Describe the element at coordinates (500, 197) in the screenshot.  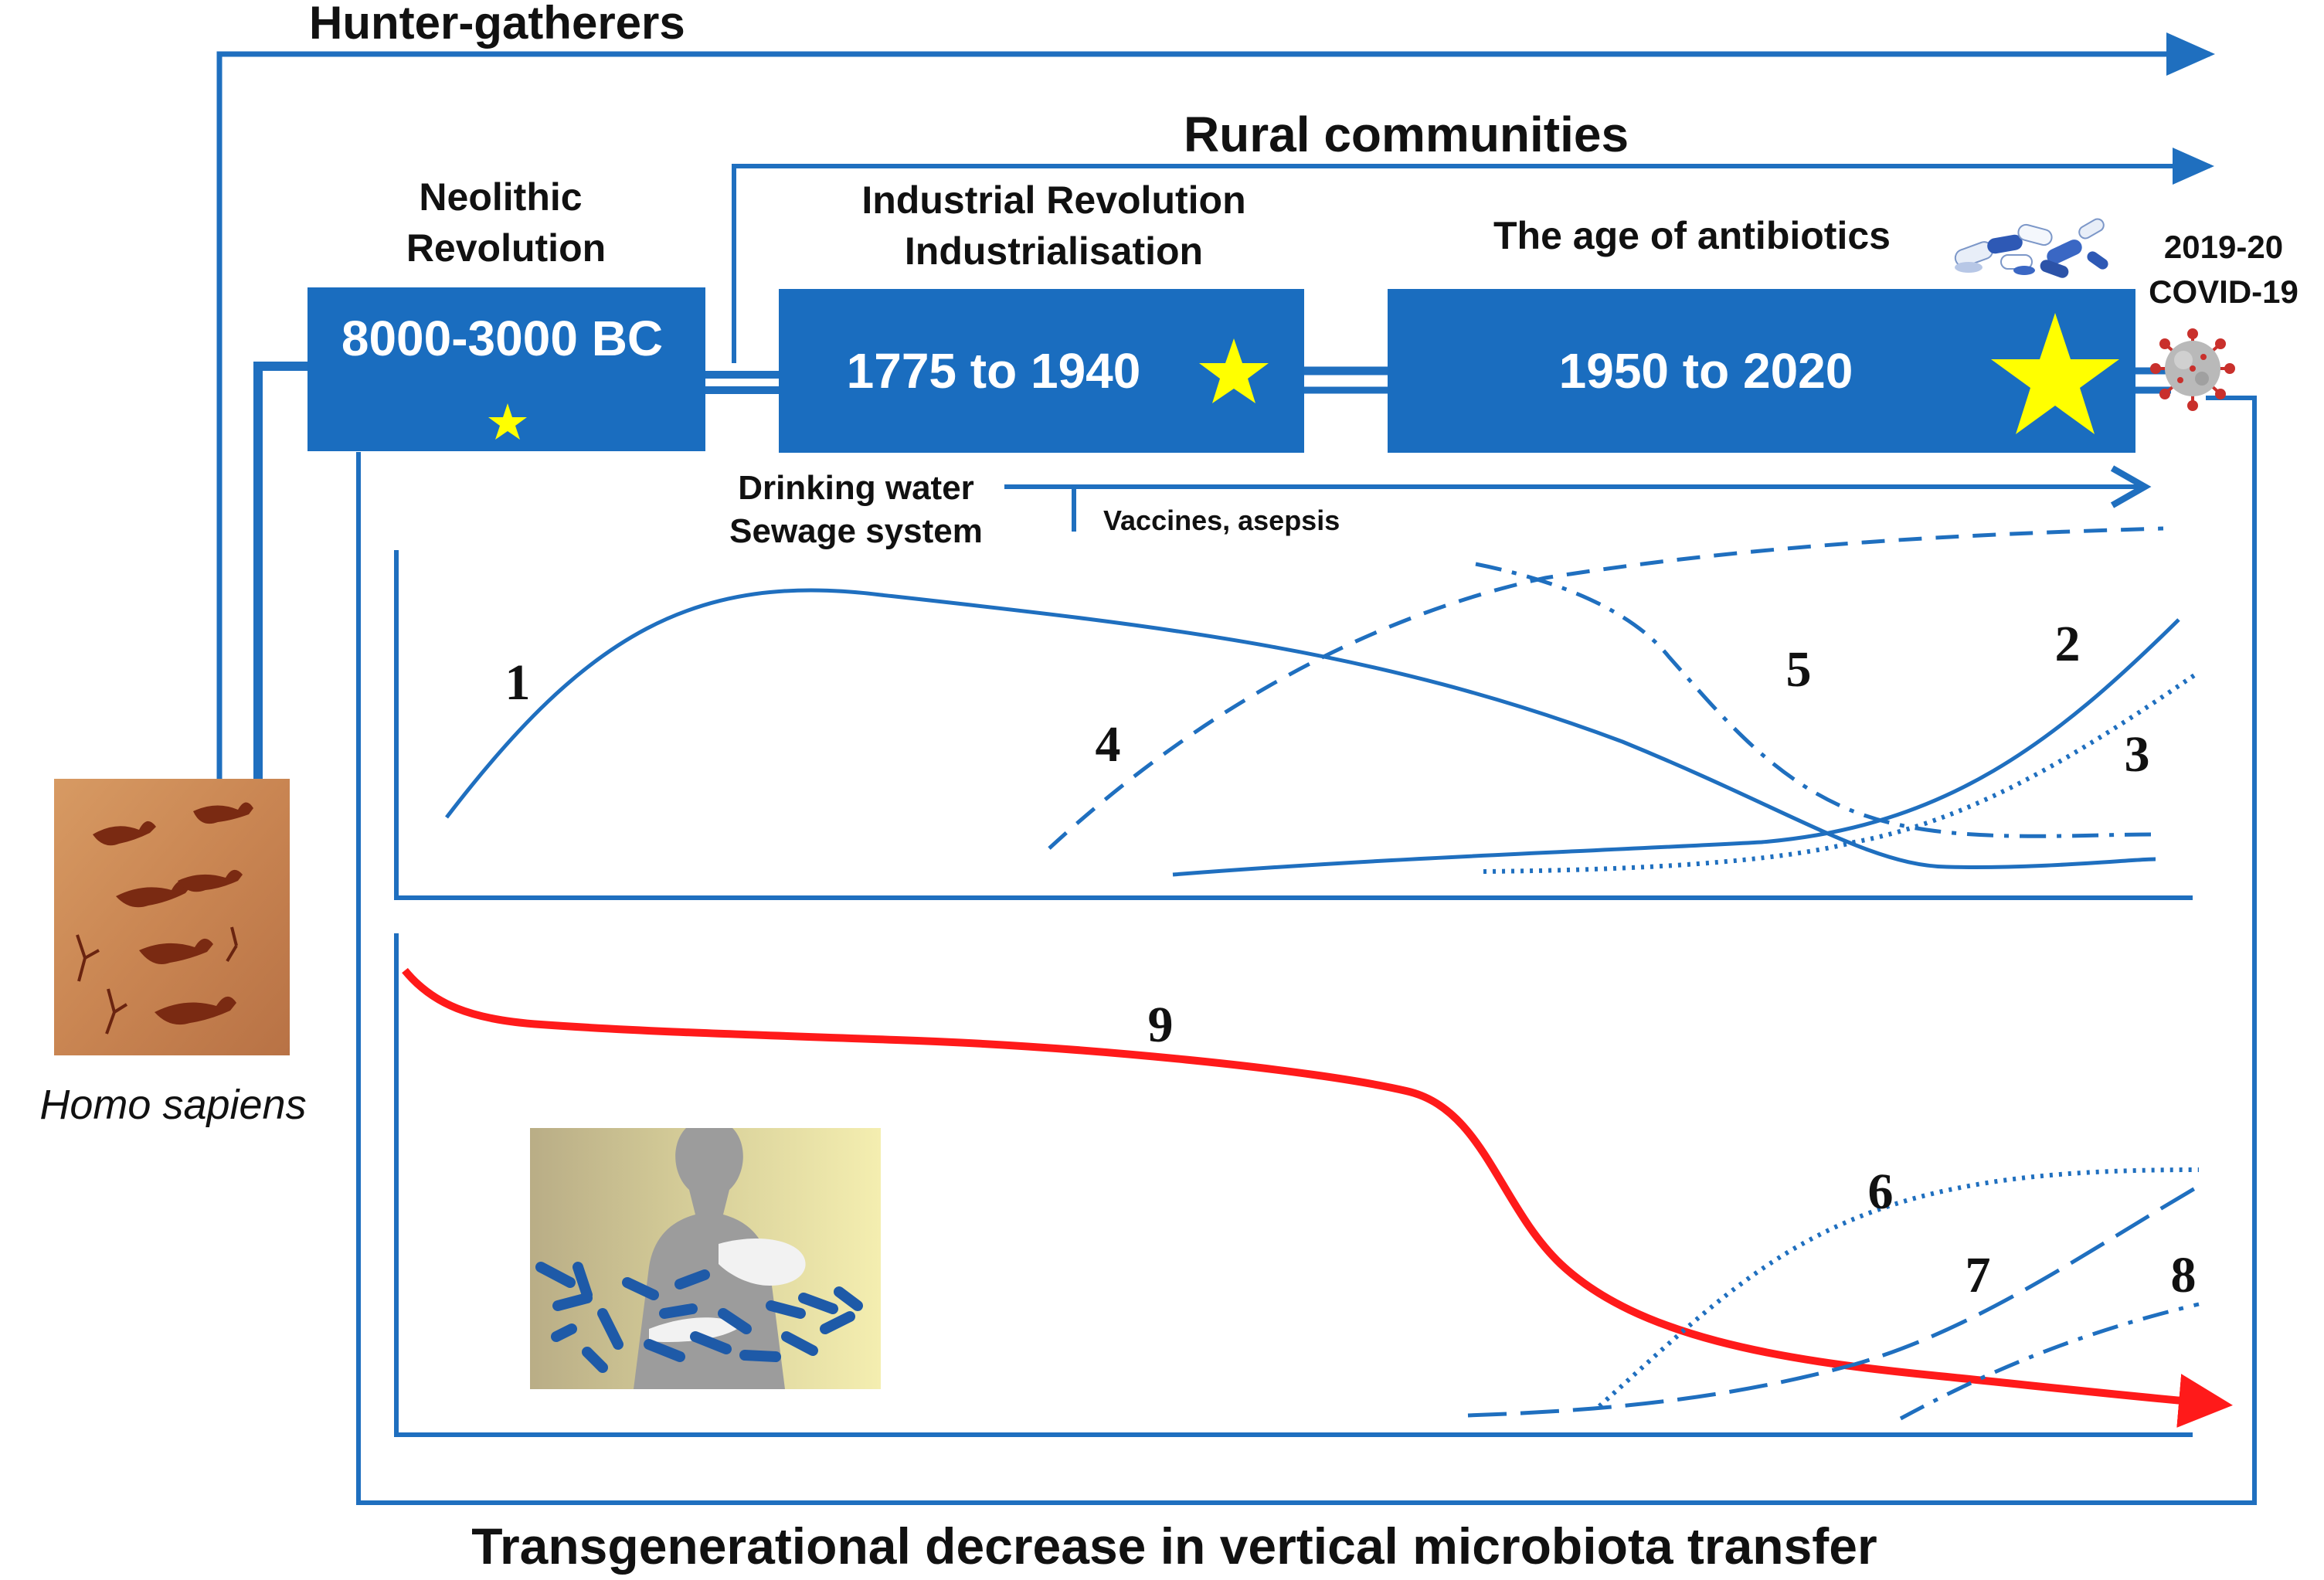
I see `neolithic-label-line1: Neolithic` at that location.